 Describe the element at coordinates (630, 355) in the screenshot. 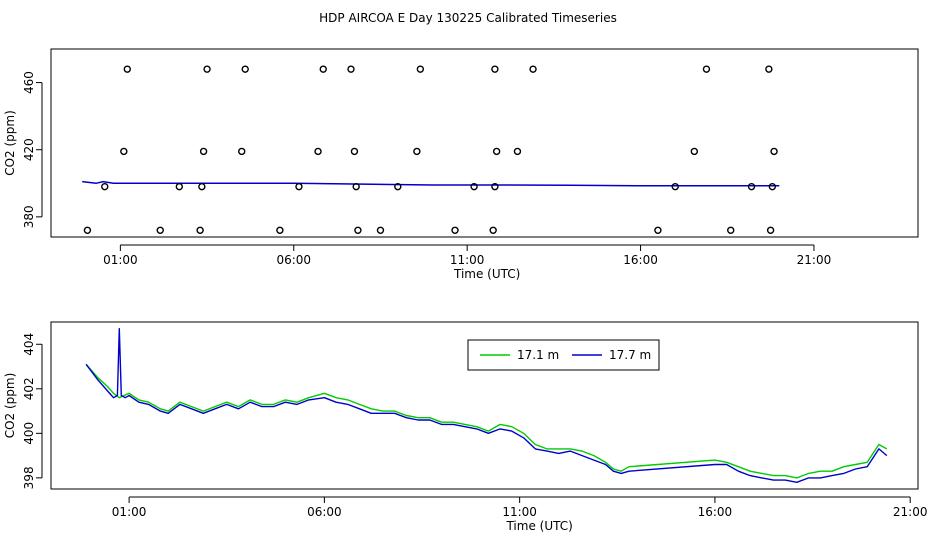

I see `legend-label: 17.7 m` at that location.